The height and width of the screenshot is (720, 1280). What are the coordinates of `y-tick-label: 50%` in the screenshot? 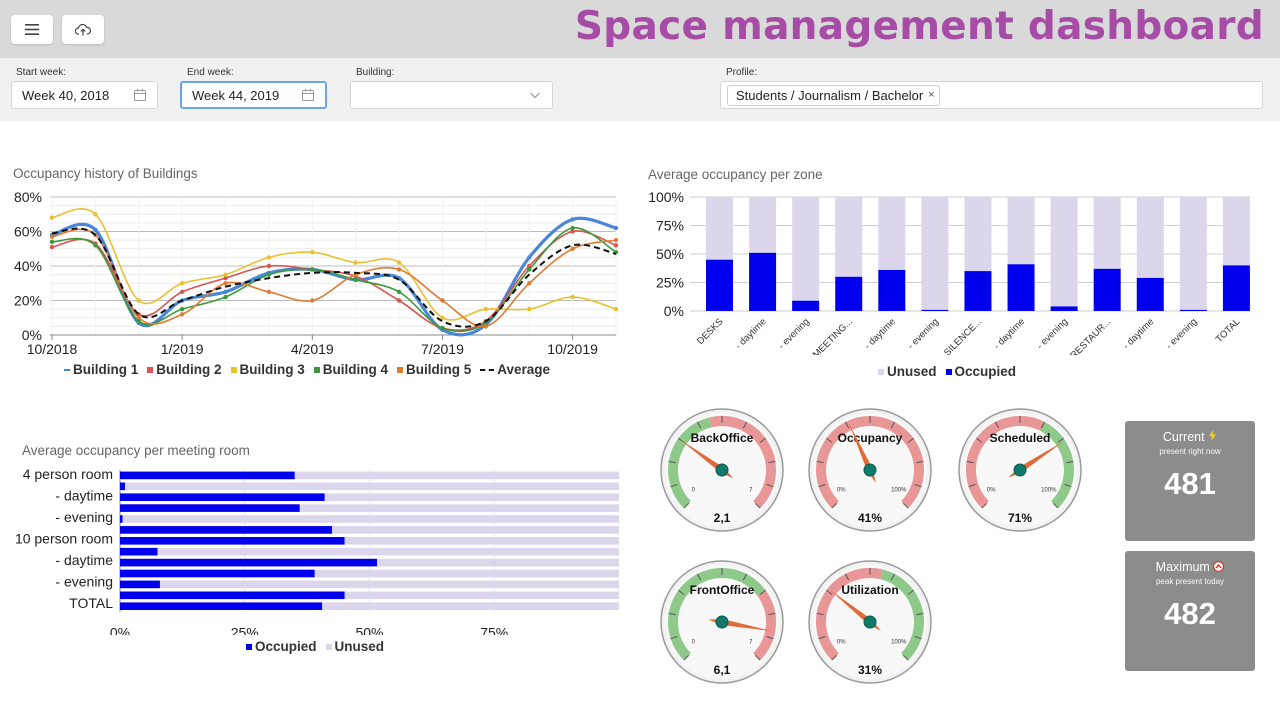 It's located at (670, 254).